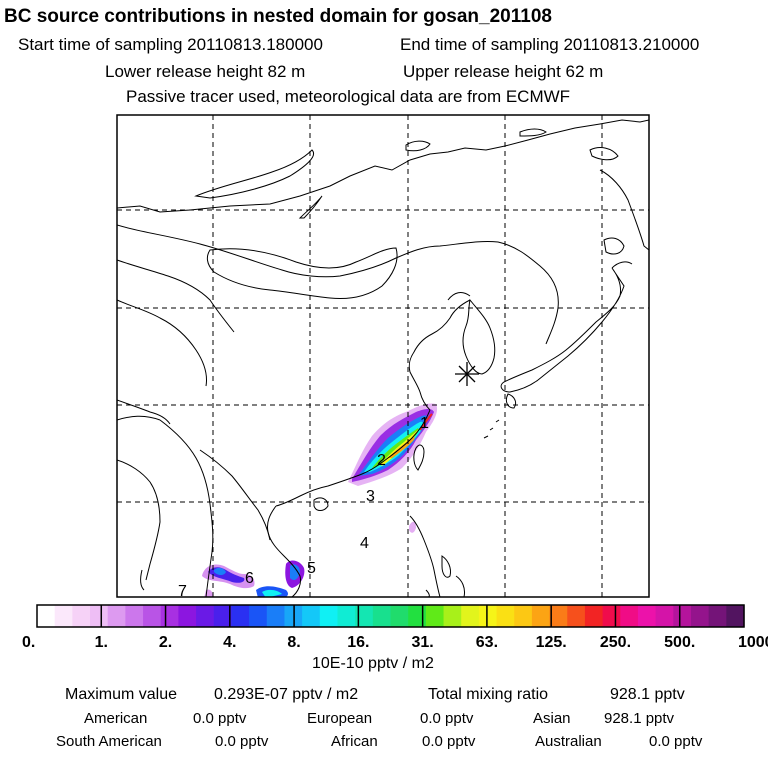  Describe the element at coordinates (467, 374) in the screenshot. I see `asterisk-icon` at that location.